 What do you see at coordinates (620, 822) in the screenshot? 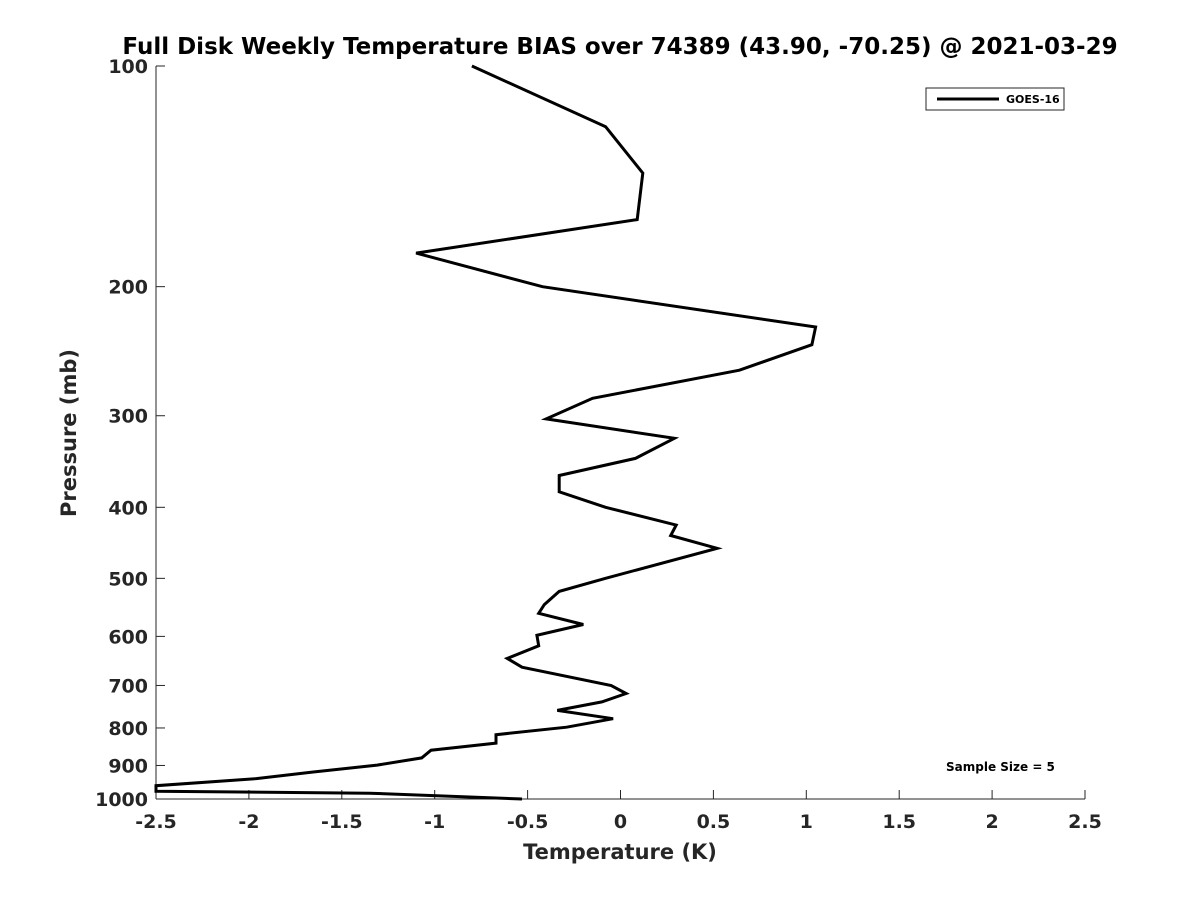
I see `x-tick-label: 0` at bounding box center [620, 822].